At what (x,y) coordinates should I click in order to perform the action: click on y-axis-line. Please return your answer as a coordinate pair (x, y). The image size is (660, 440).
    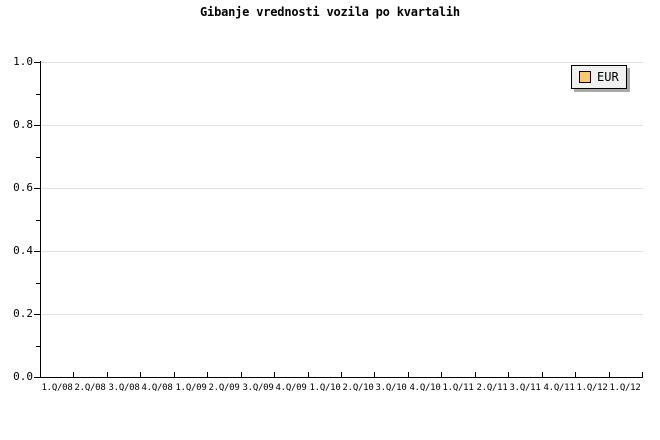
    Looking at the image, I should click on (40, 219).